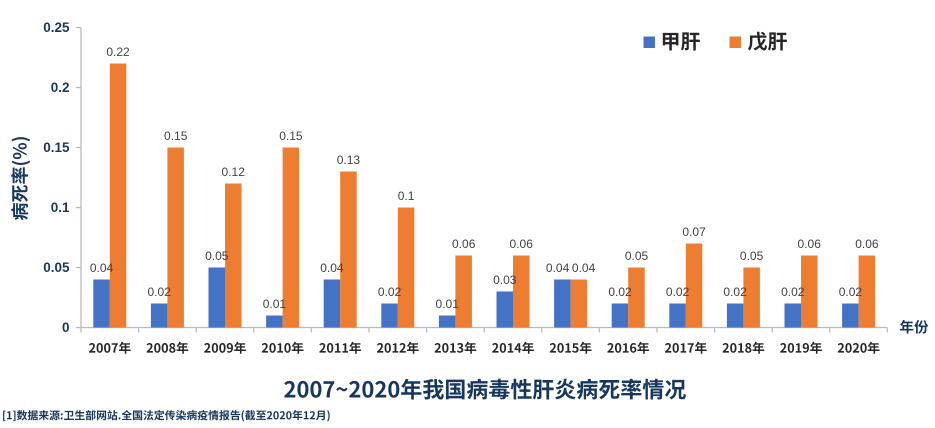  What do you see at coordinates (60, 87) in the screenshot?
I see `svg-text: 0.2` at bounding box center [60, 87].